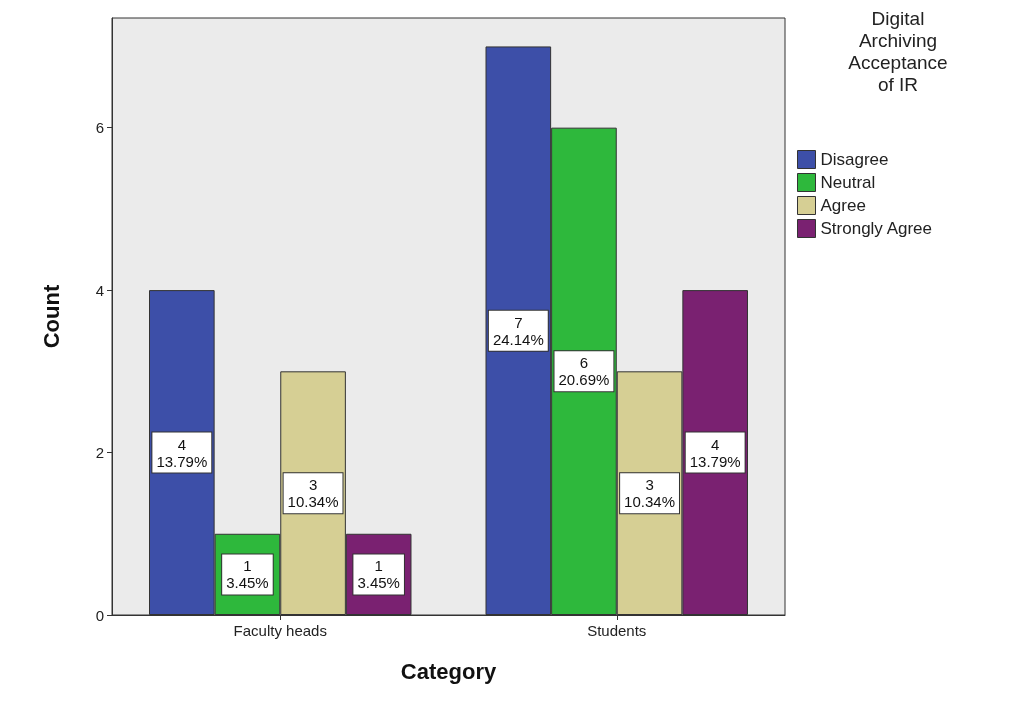  I want to click on x-axis-title: Category, so click(448, 671).